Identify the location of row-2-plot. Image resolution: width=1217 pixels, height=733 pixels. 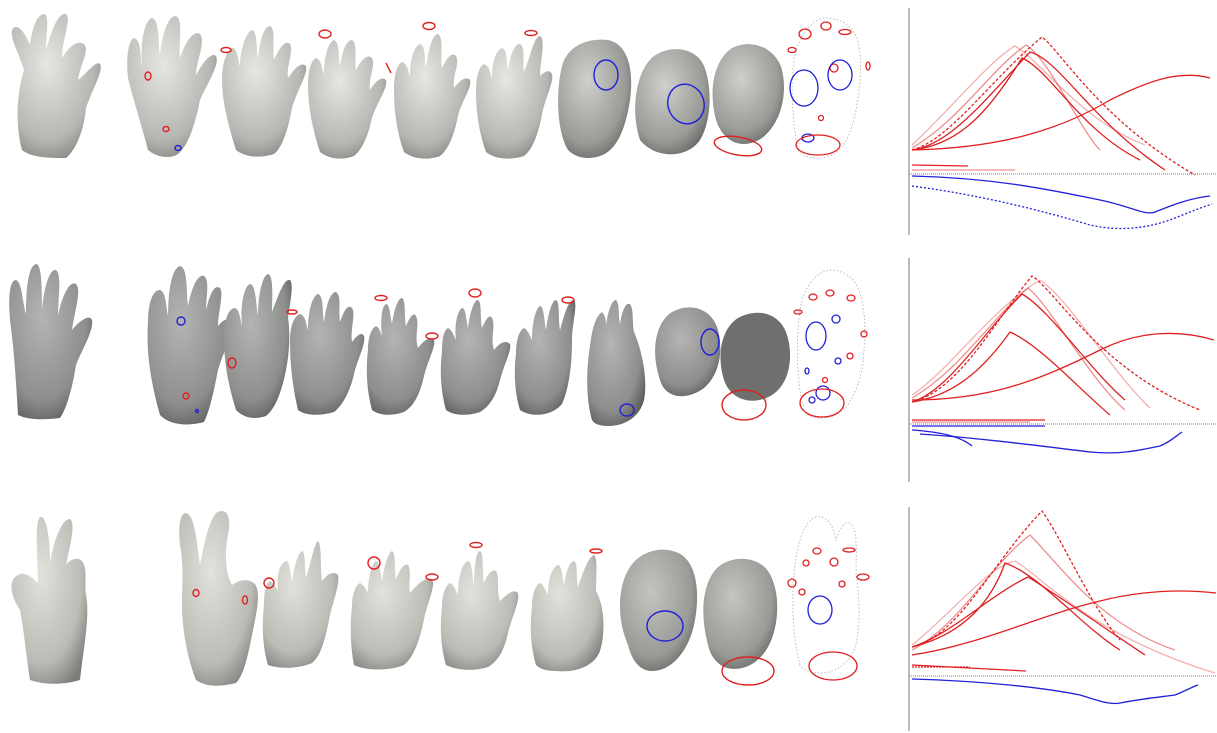
(1062, 619).